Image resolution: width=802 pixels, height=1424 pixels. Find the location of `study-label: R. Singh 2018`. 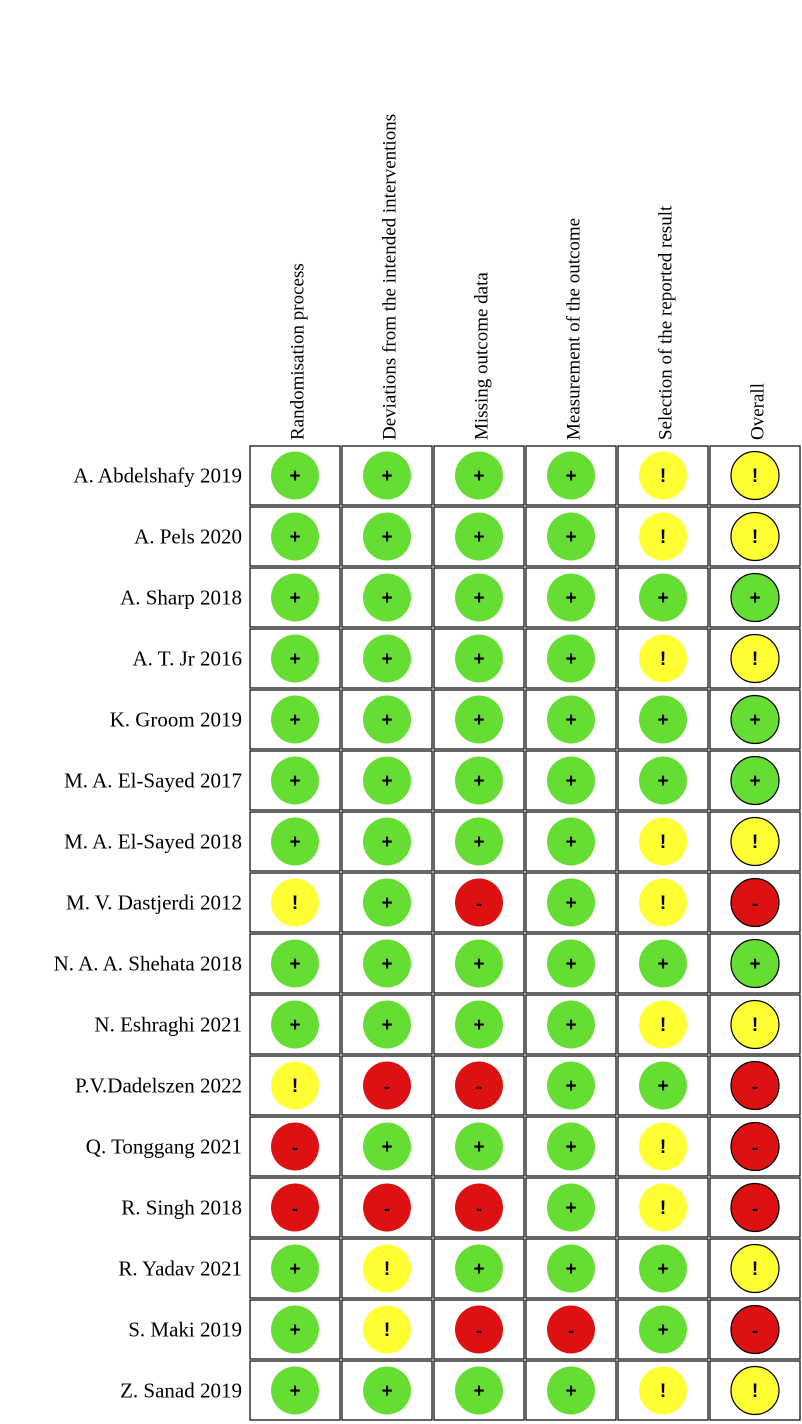

study-label: R. Singh 2018 is located at coordinates (181, 1208).